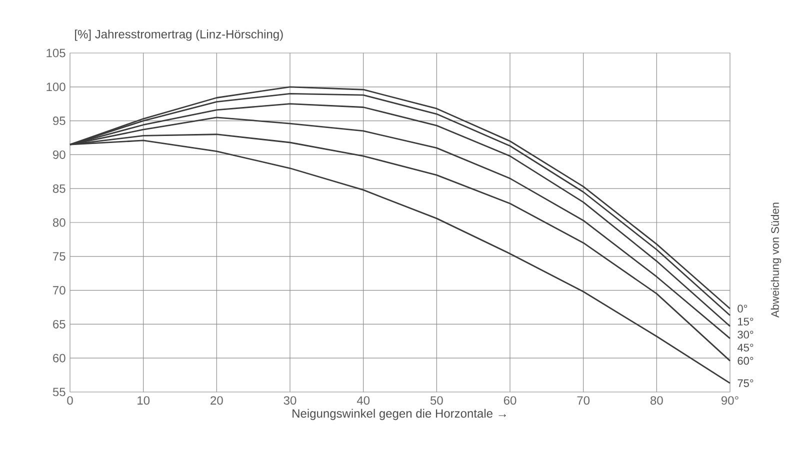 Image resolution: width=799 pixels, height=451 pixels. What do you see at coordinates (59, 324) in the screenshot?
I see `y-tick-label: 65` at bounding box center [59, 324].